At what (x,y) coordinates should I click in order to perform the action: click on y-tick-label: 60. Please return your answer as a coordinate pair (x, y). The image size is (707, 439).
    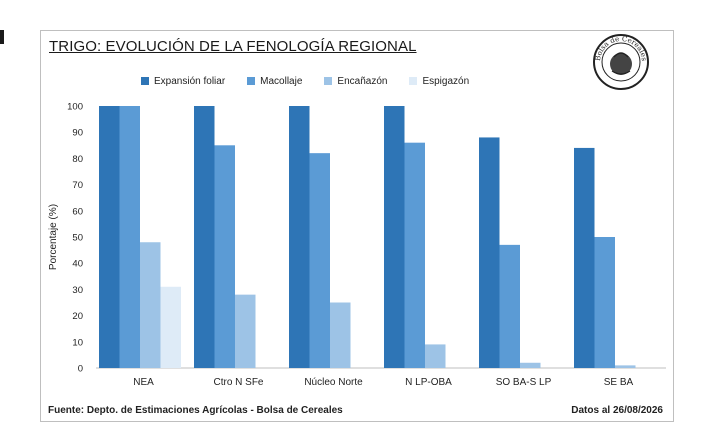
    Looking at the image, I should click on (77, 211).